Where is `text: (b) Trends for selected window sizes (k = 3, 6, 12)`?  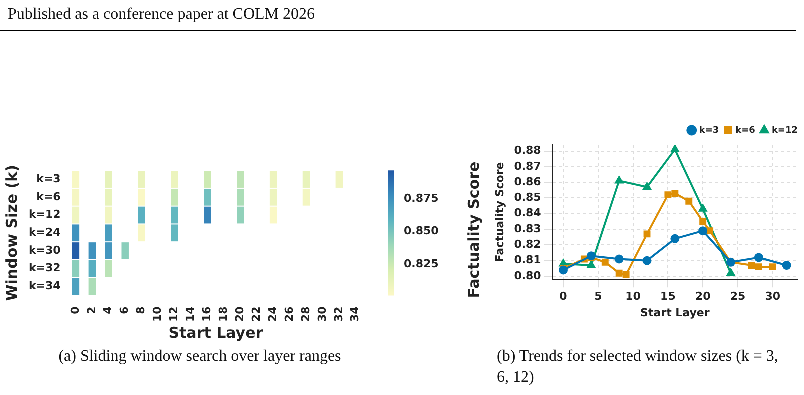 text: (b) Trends for selected window sizes (k = 3, 6, 12) is located at coordinates (638, 367).